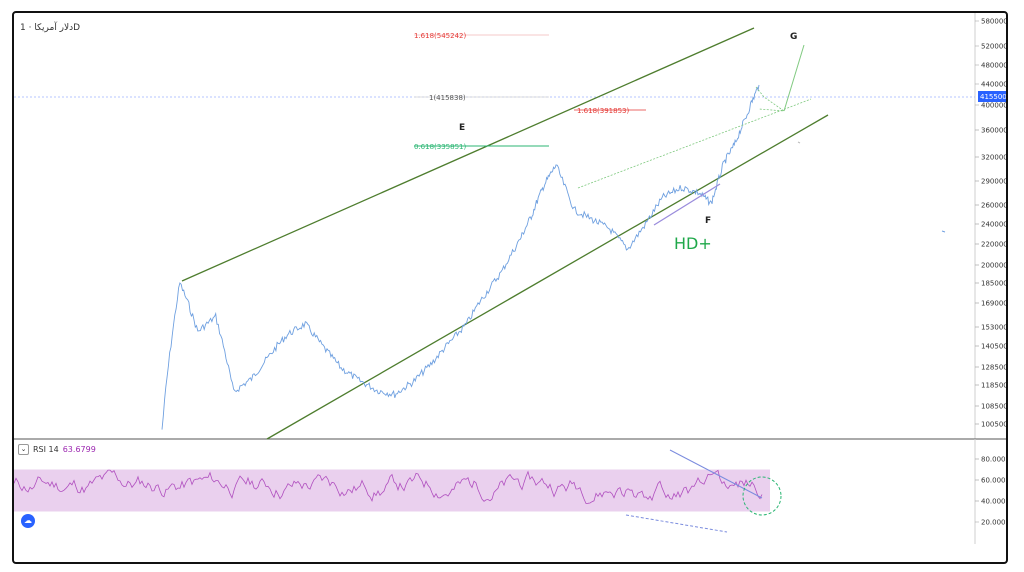 Image resolution: width=1024 pixels, height=572 pixels. I want to click on current-price-tag-text: 415500, so click(993, 97).